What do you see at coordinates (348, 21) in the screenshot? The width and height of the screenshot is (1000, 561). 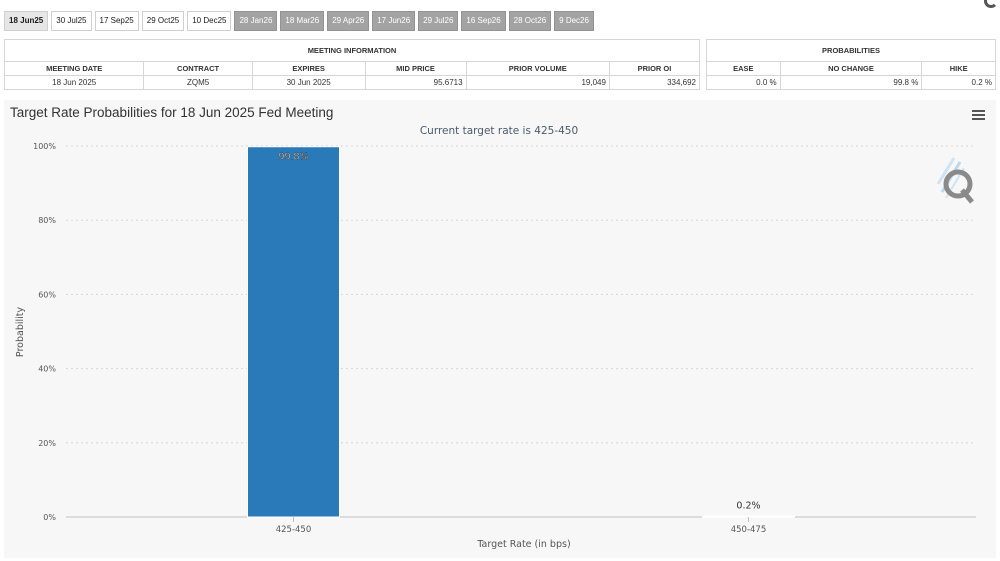 I see `tab-29-apr26: 29 Apr26` at bounding box center [348, 21].